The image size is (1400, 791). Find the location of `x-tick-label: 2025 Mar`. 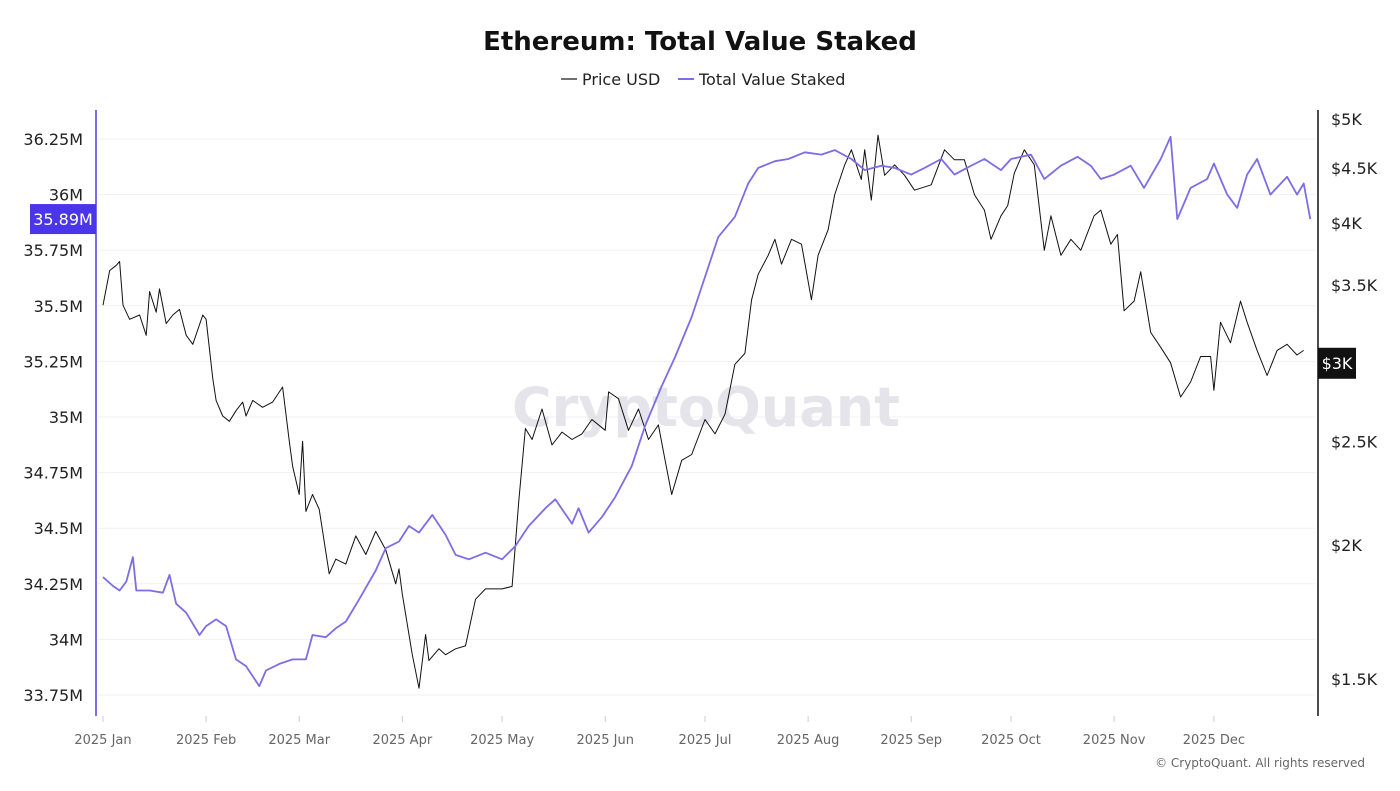

x-tick-label: 2025 Mar is located at coordinates (299, 740).